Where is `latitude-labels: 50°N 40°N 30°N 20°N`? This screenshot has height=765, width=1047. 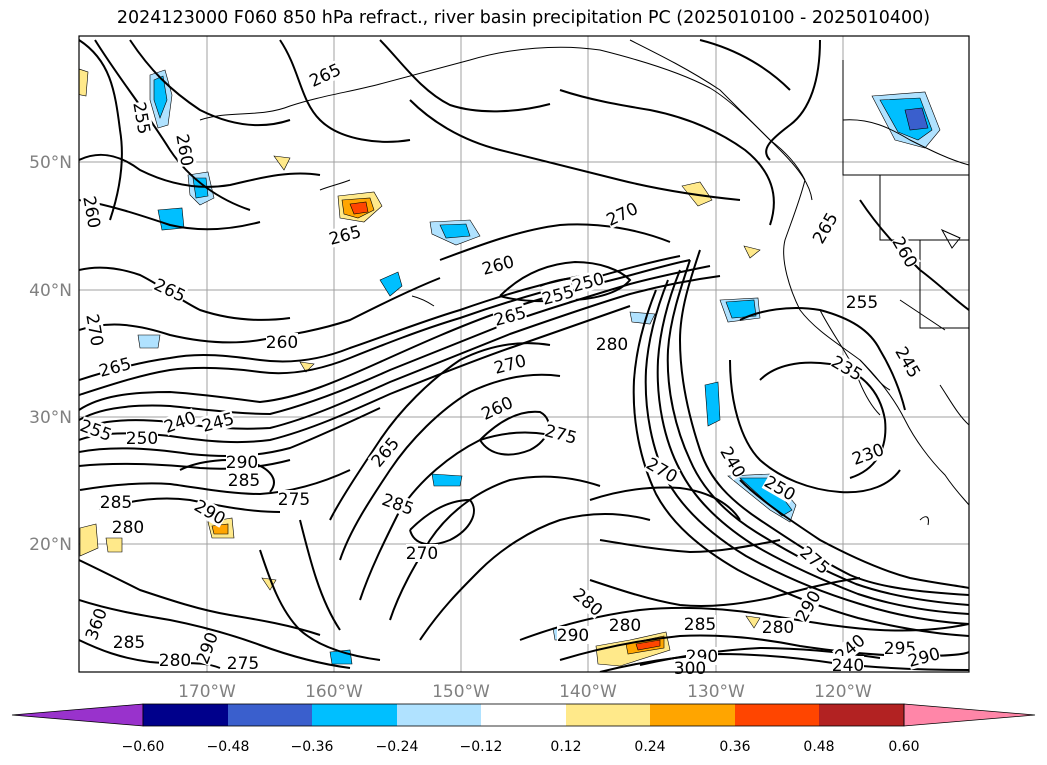
latitude-labels: 50°N 40°N 30°N 20°N is located at coordinates (50, 354).